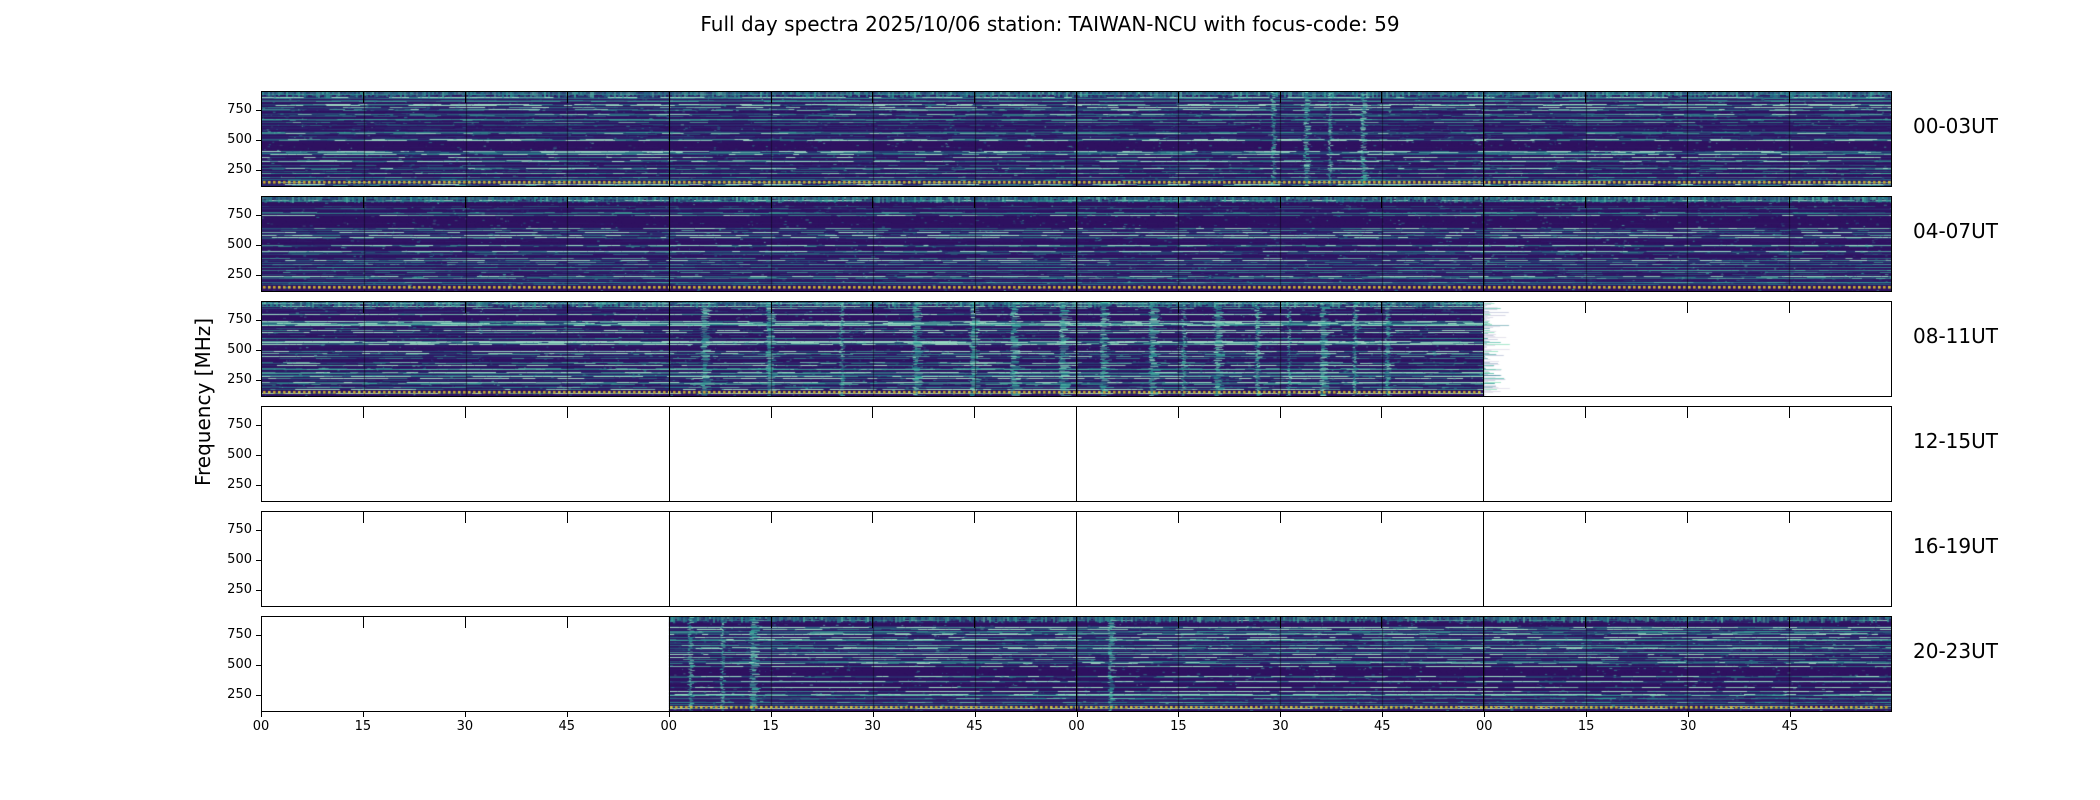 The height and width of the screenshot is (800, 2100). Describe the element at coordinates (1955, 651) in the screenshot. I see `row-time-label: 20-23UT` at that location.